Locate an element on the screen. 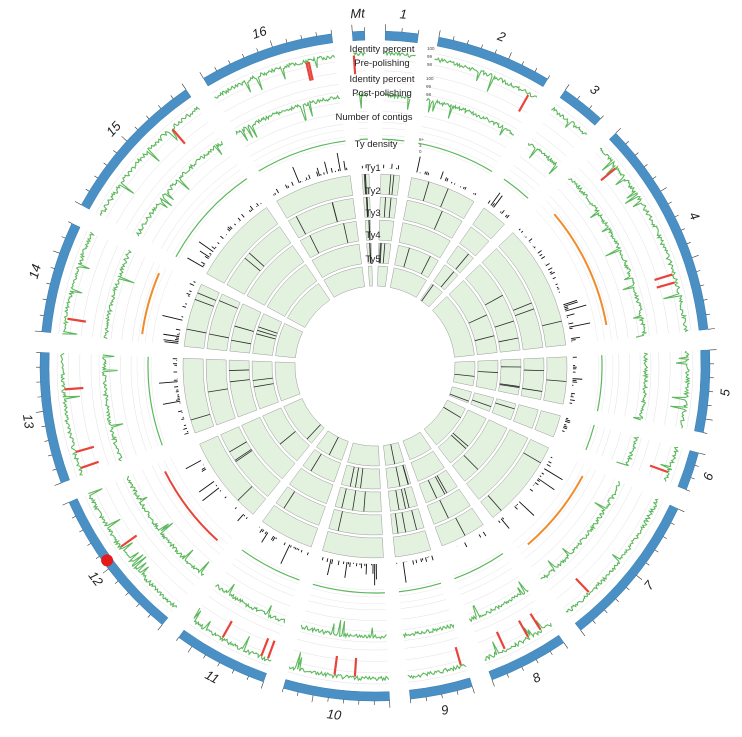 This screenshot has height=737, width=742. ty5-element is located at coordinates (464, 375).